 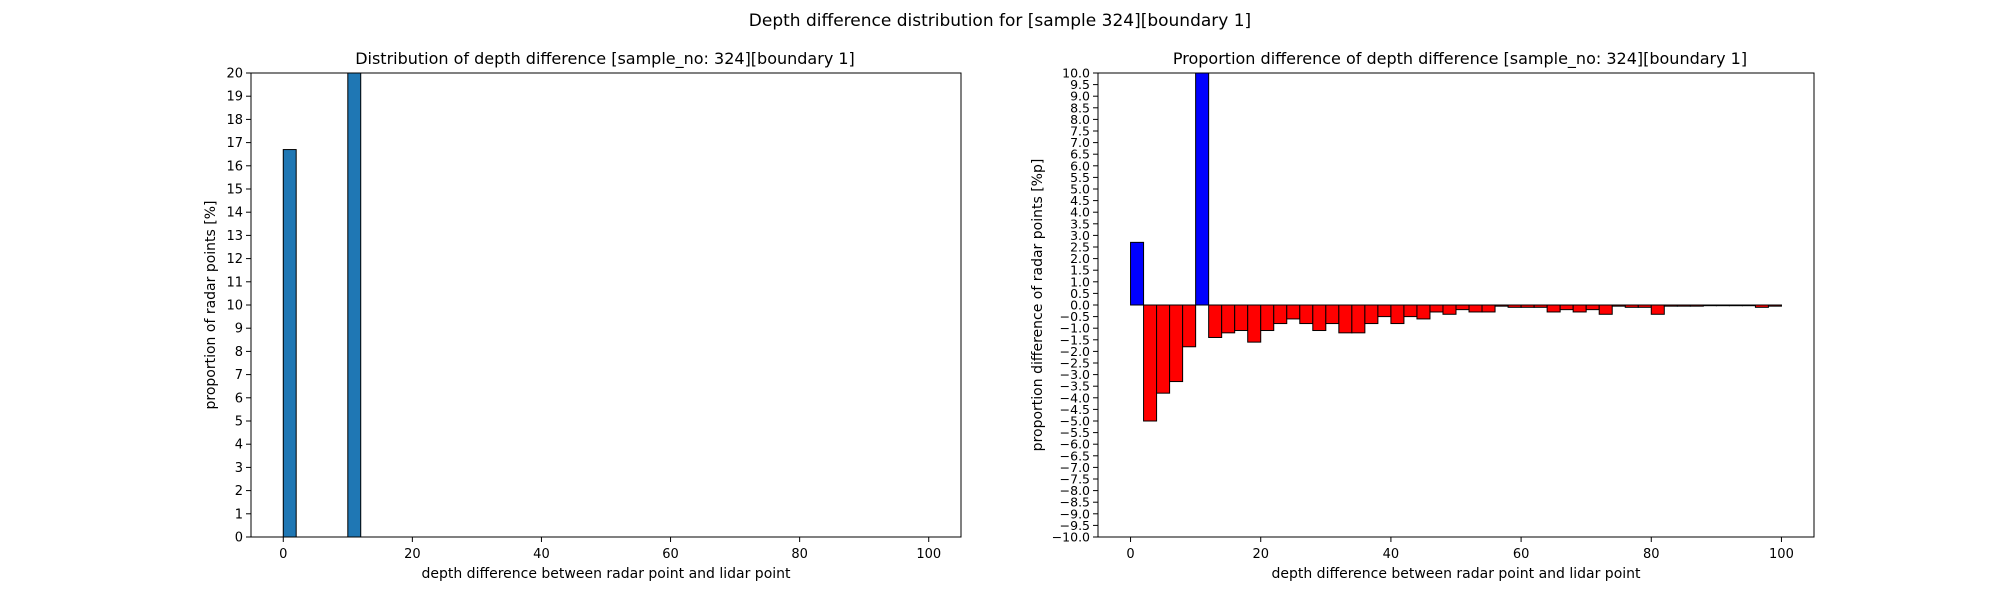 What do you see at coordinates (239, 422) in the screenshot?
I see `left-ytick-label: 5` at bounding box center [239, 422].